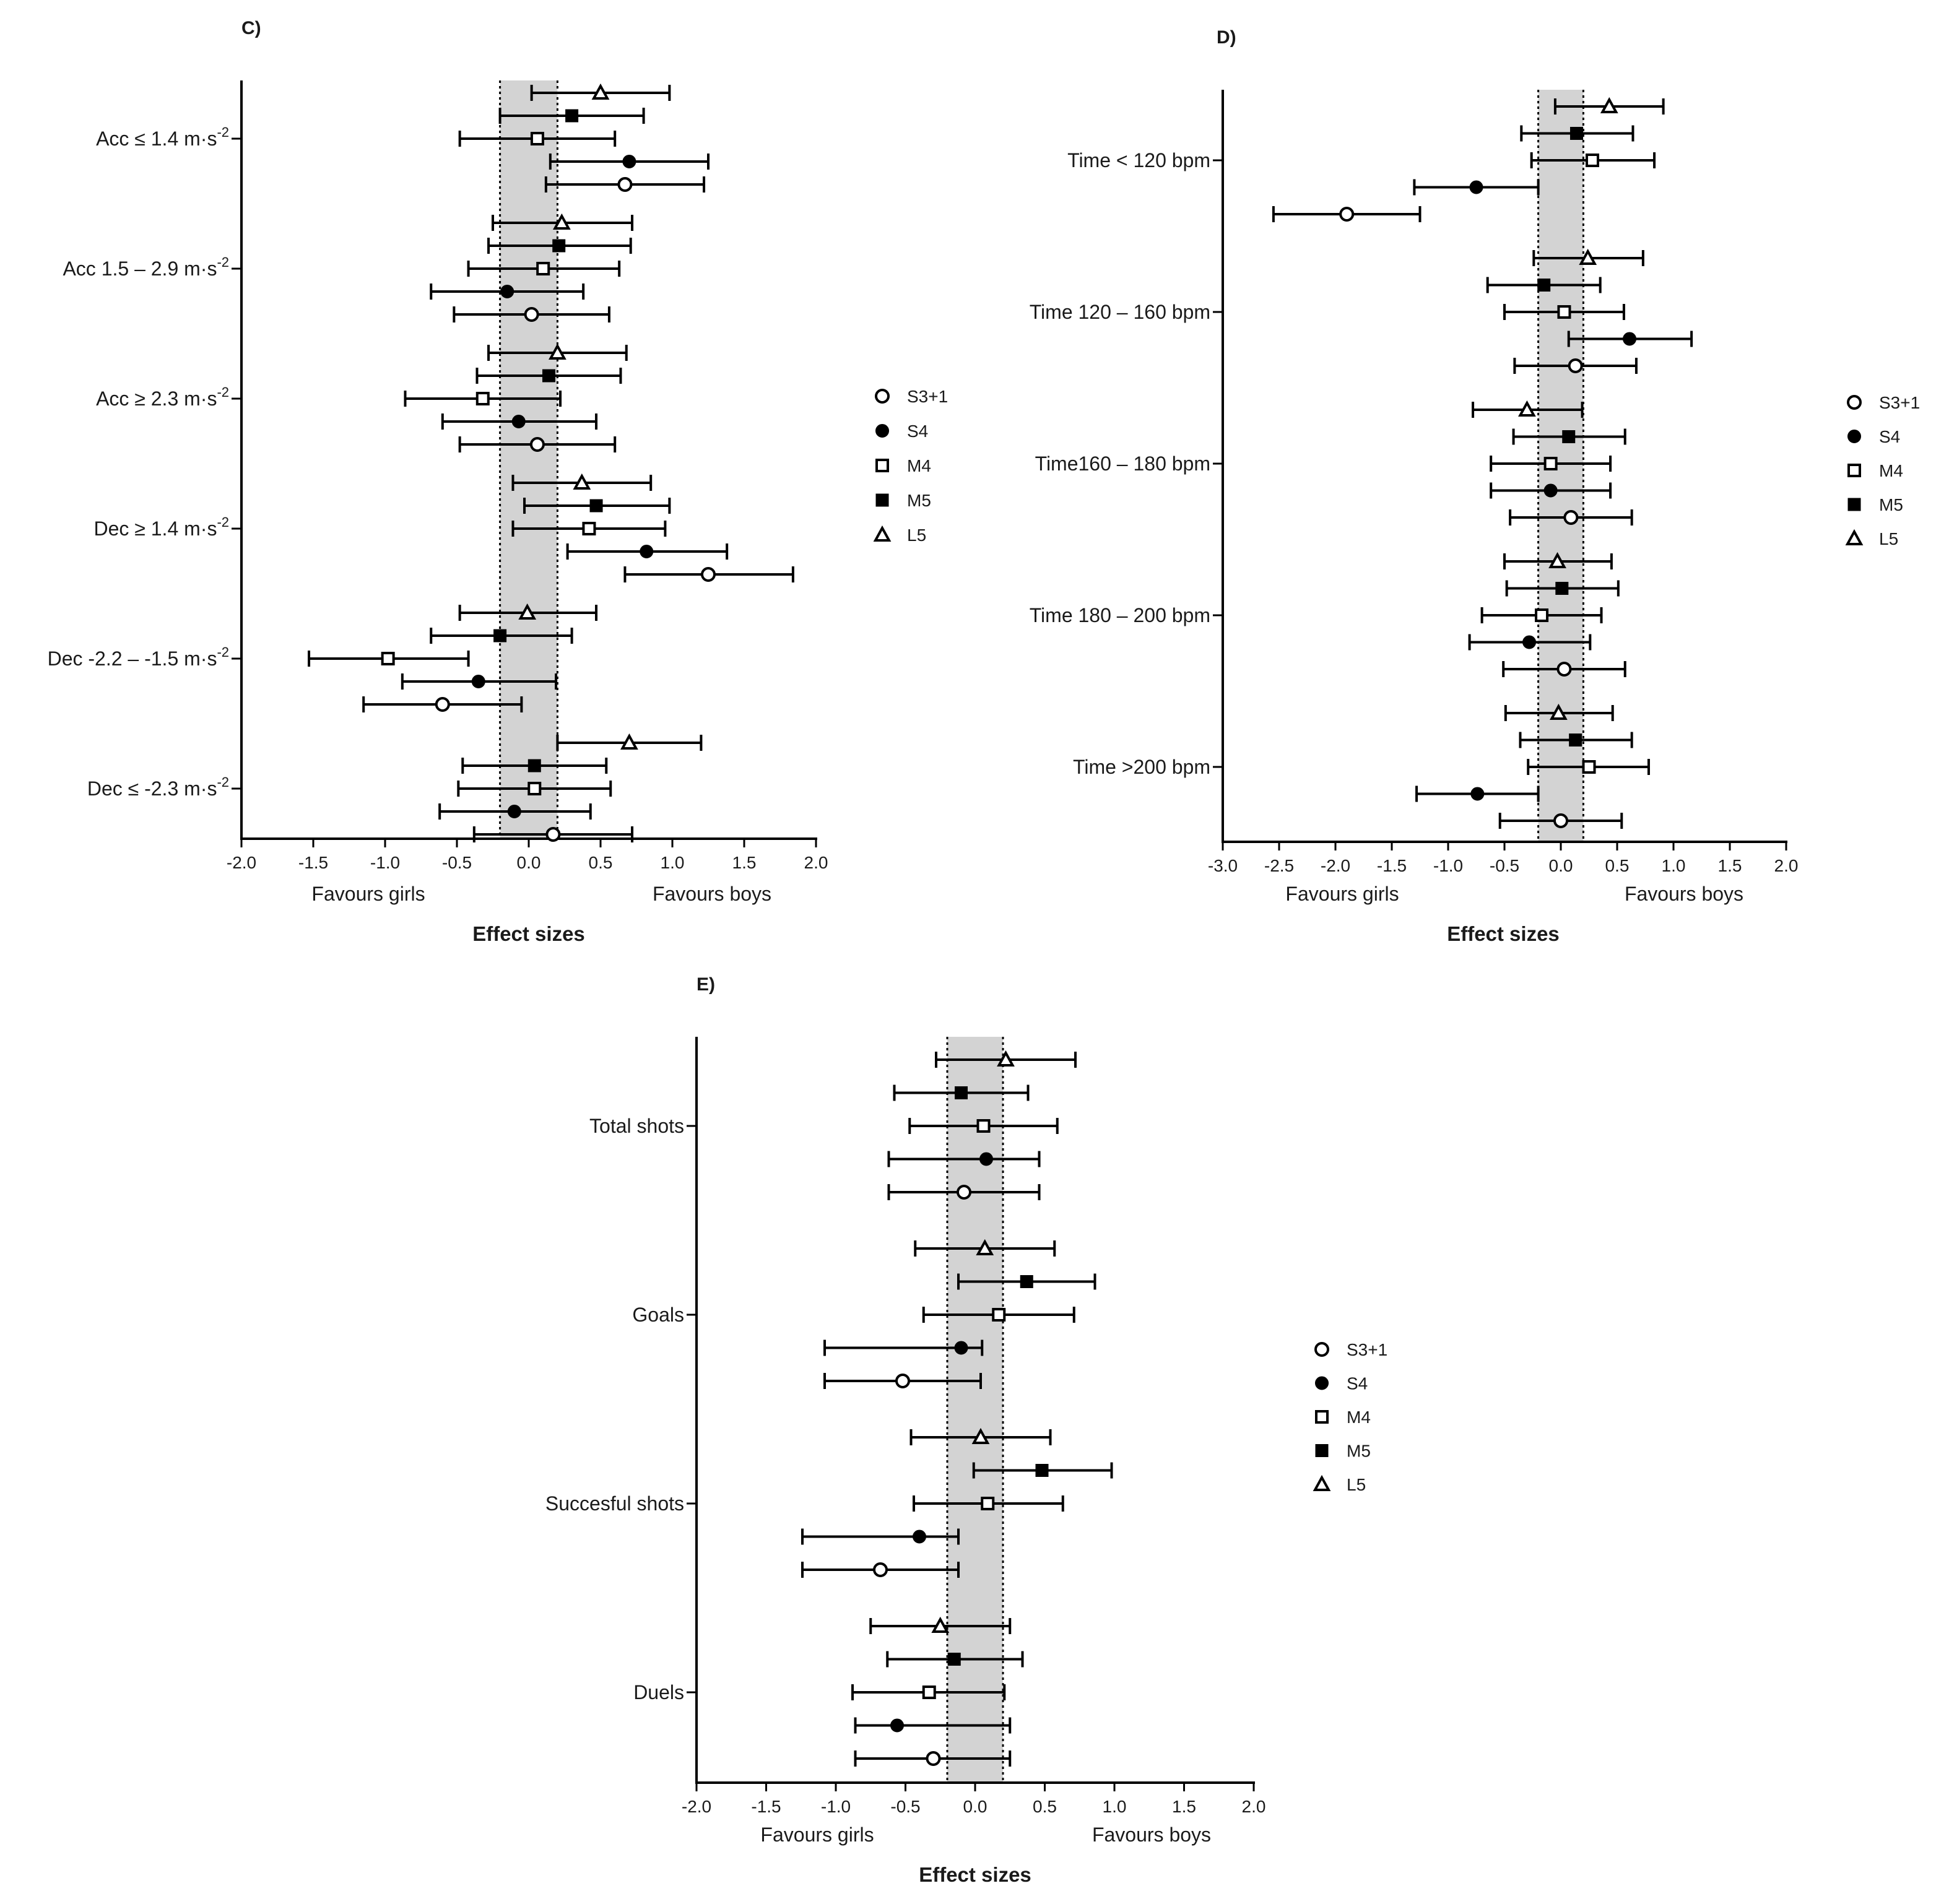  Describe the element at coordinates (636, 1126) in the screenshot. I see `category-label: Total shots` at that location.